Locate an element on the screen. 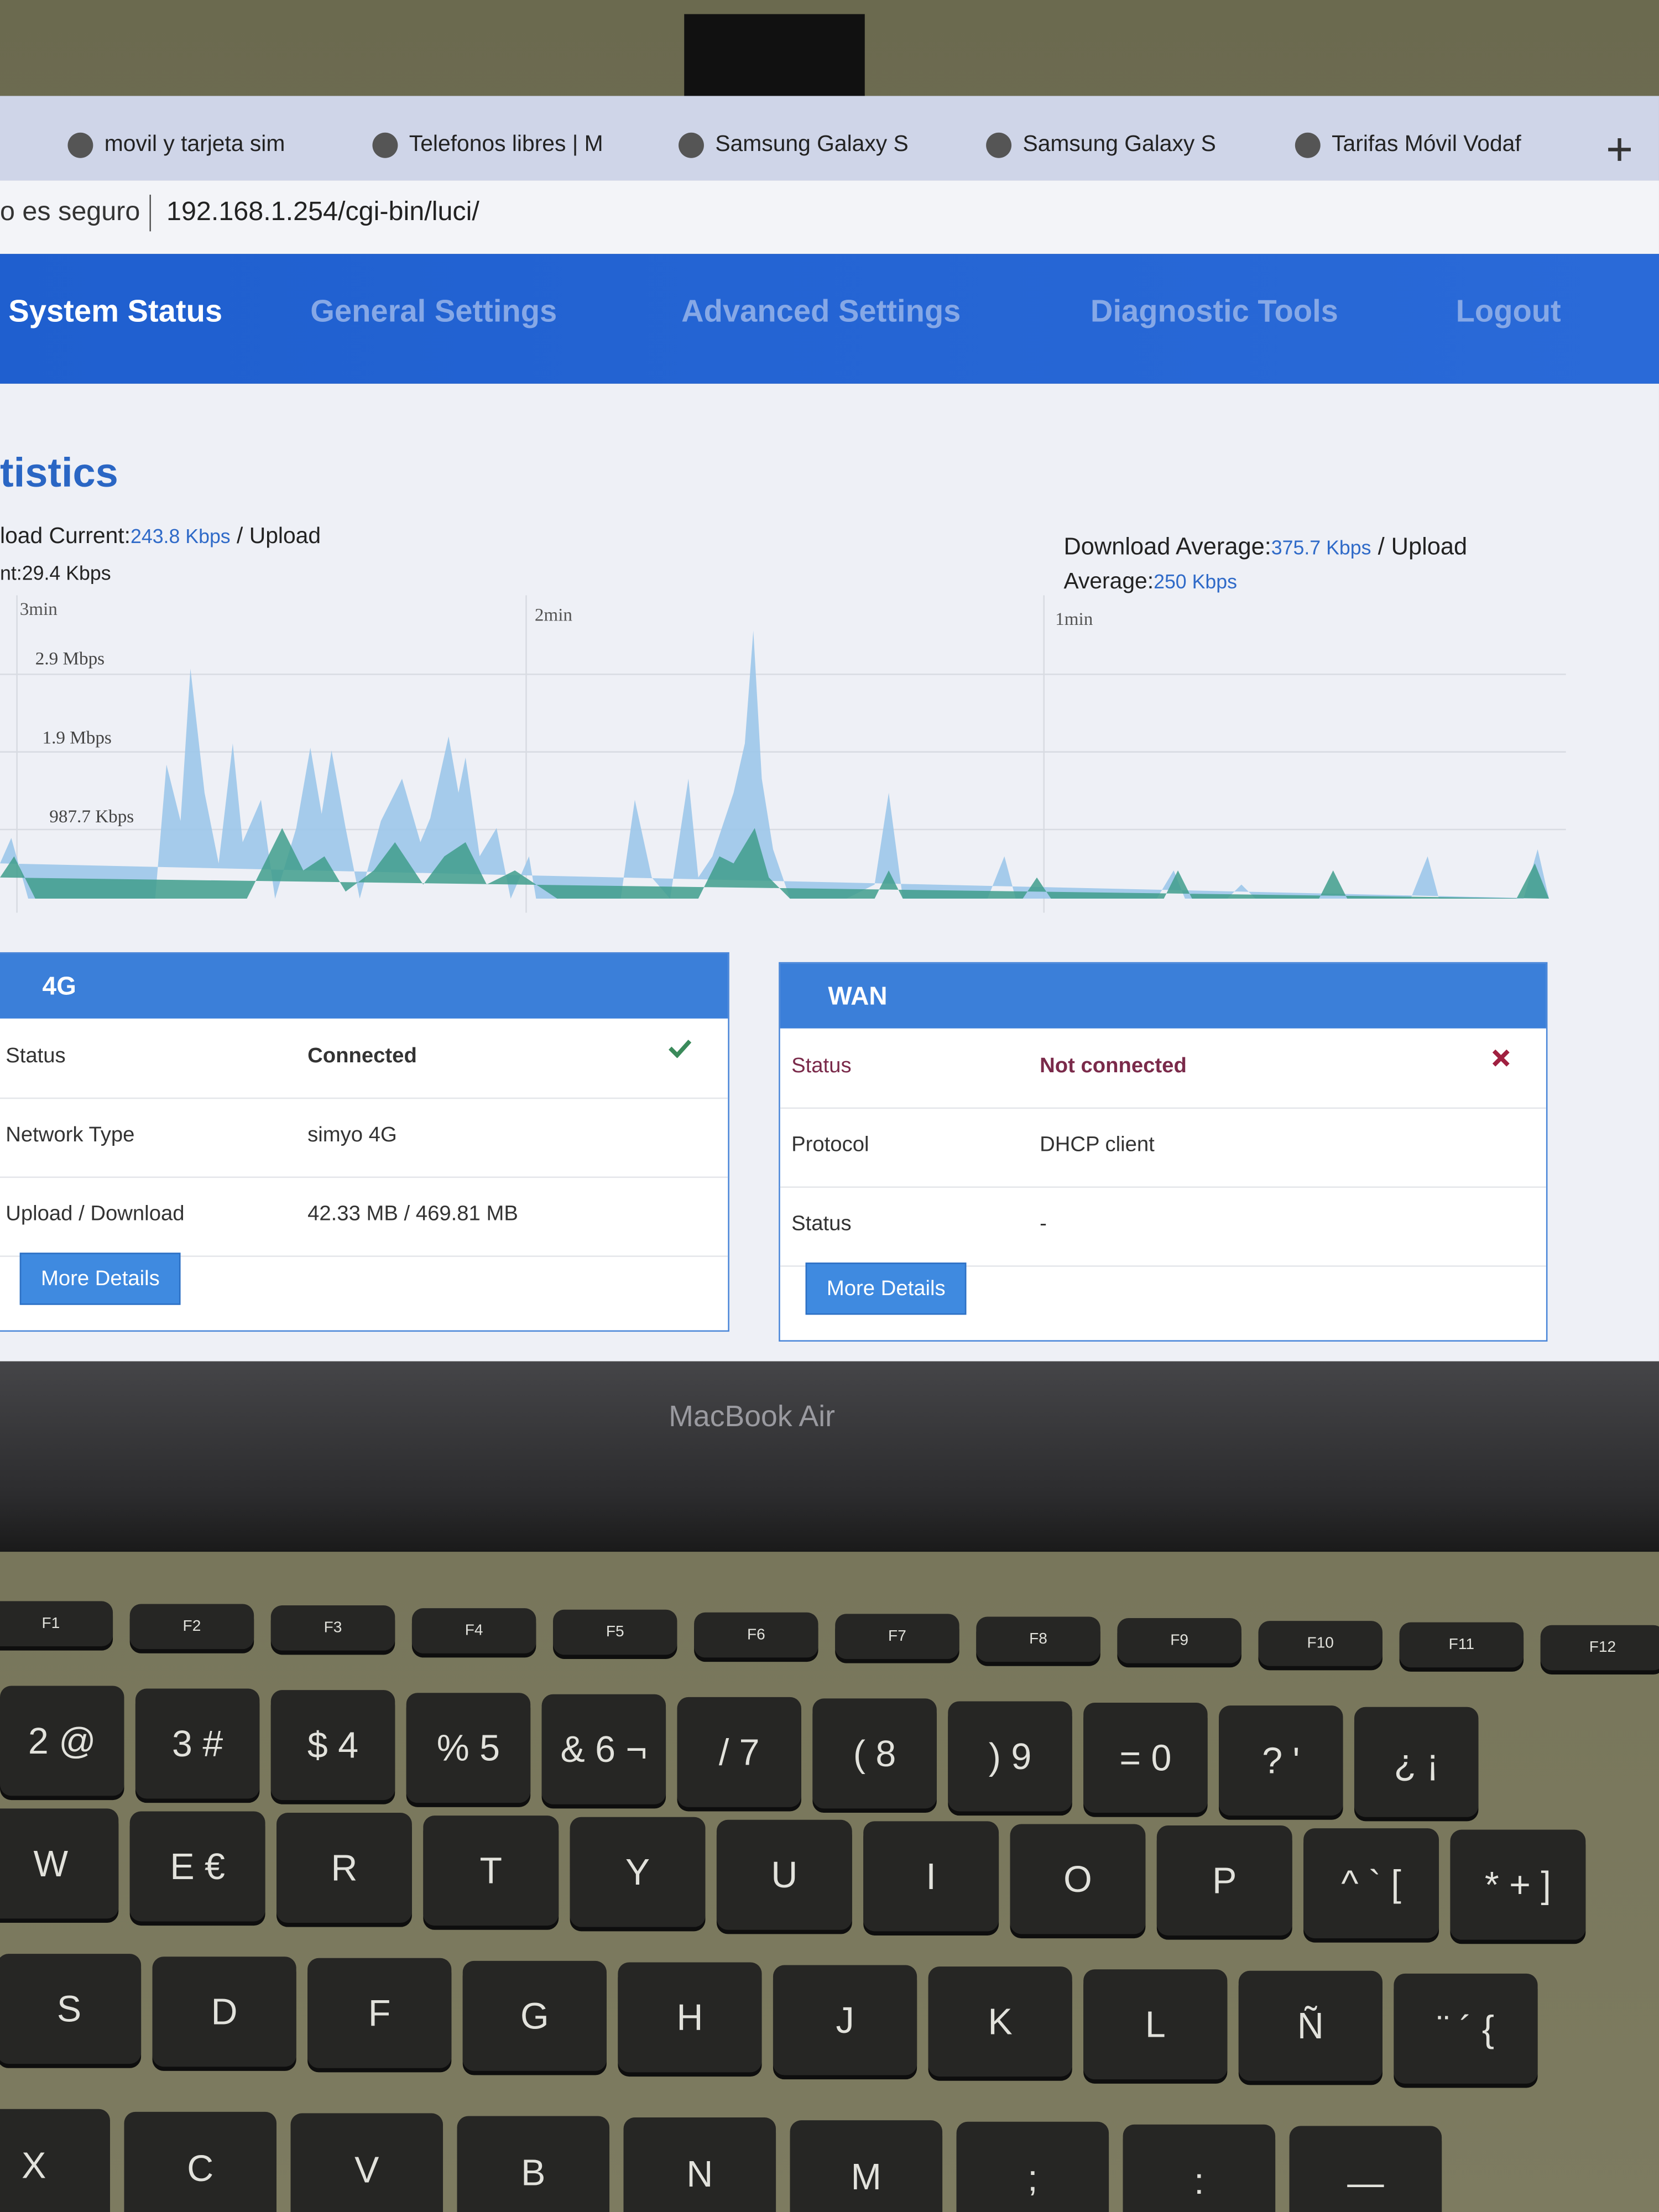  address-bar: o es seguro 192.168.1.254/cgi-bin/luci/ is located at coordinates (830, 217).